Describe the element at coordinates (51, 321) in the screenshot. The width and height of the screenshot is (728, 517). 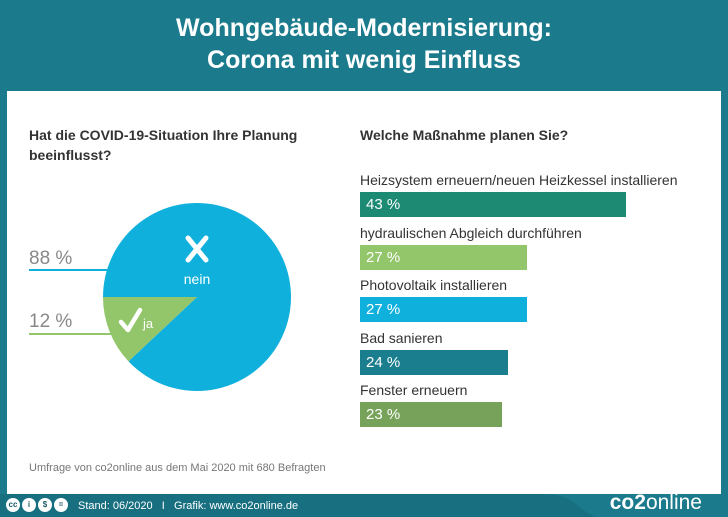
I see `pct-label-ja: 12 %` at that location.